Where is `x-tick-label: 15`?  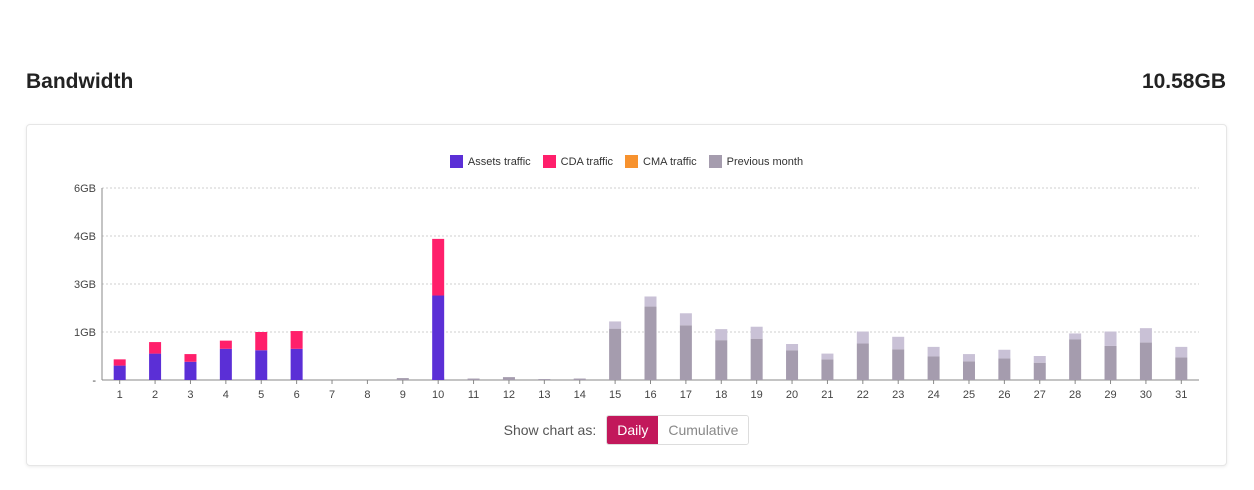
x-tick-label: 15 is located at coordinates (615, 395).